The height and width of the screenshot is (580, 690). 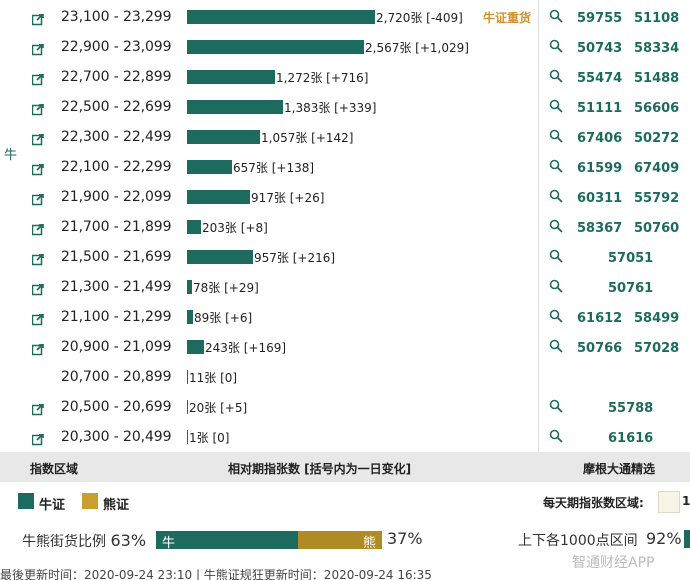 What do you see at coordinates (116, 227) in the screenshot?
I see `index-range: 21,700 - 21,899` at bounding box center [116, 227].